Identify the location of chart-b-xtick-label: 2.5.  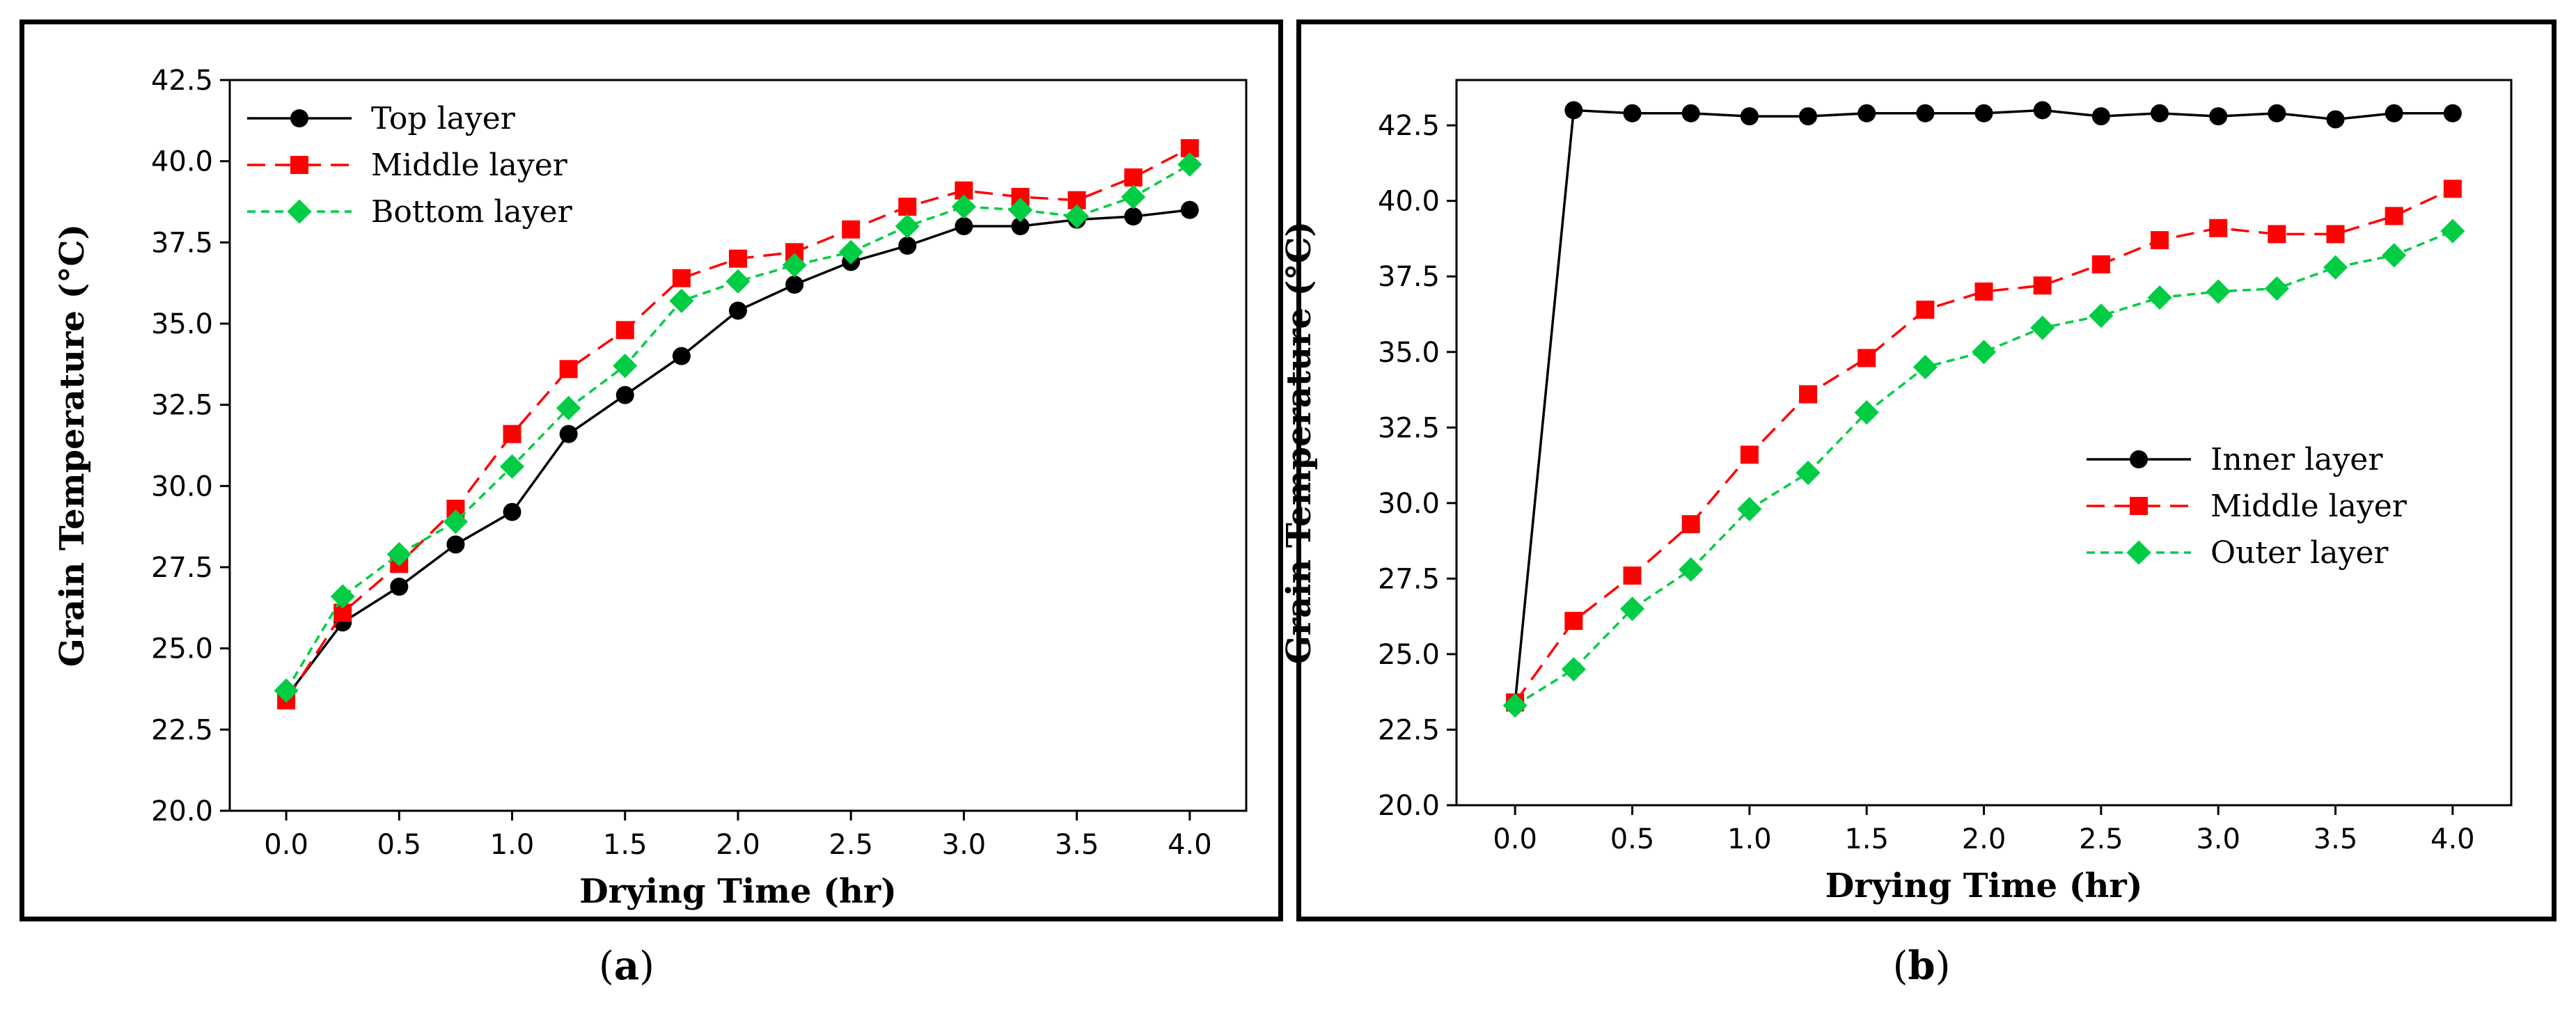
(2101, 839).